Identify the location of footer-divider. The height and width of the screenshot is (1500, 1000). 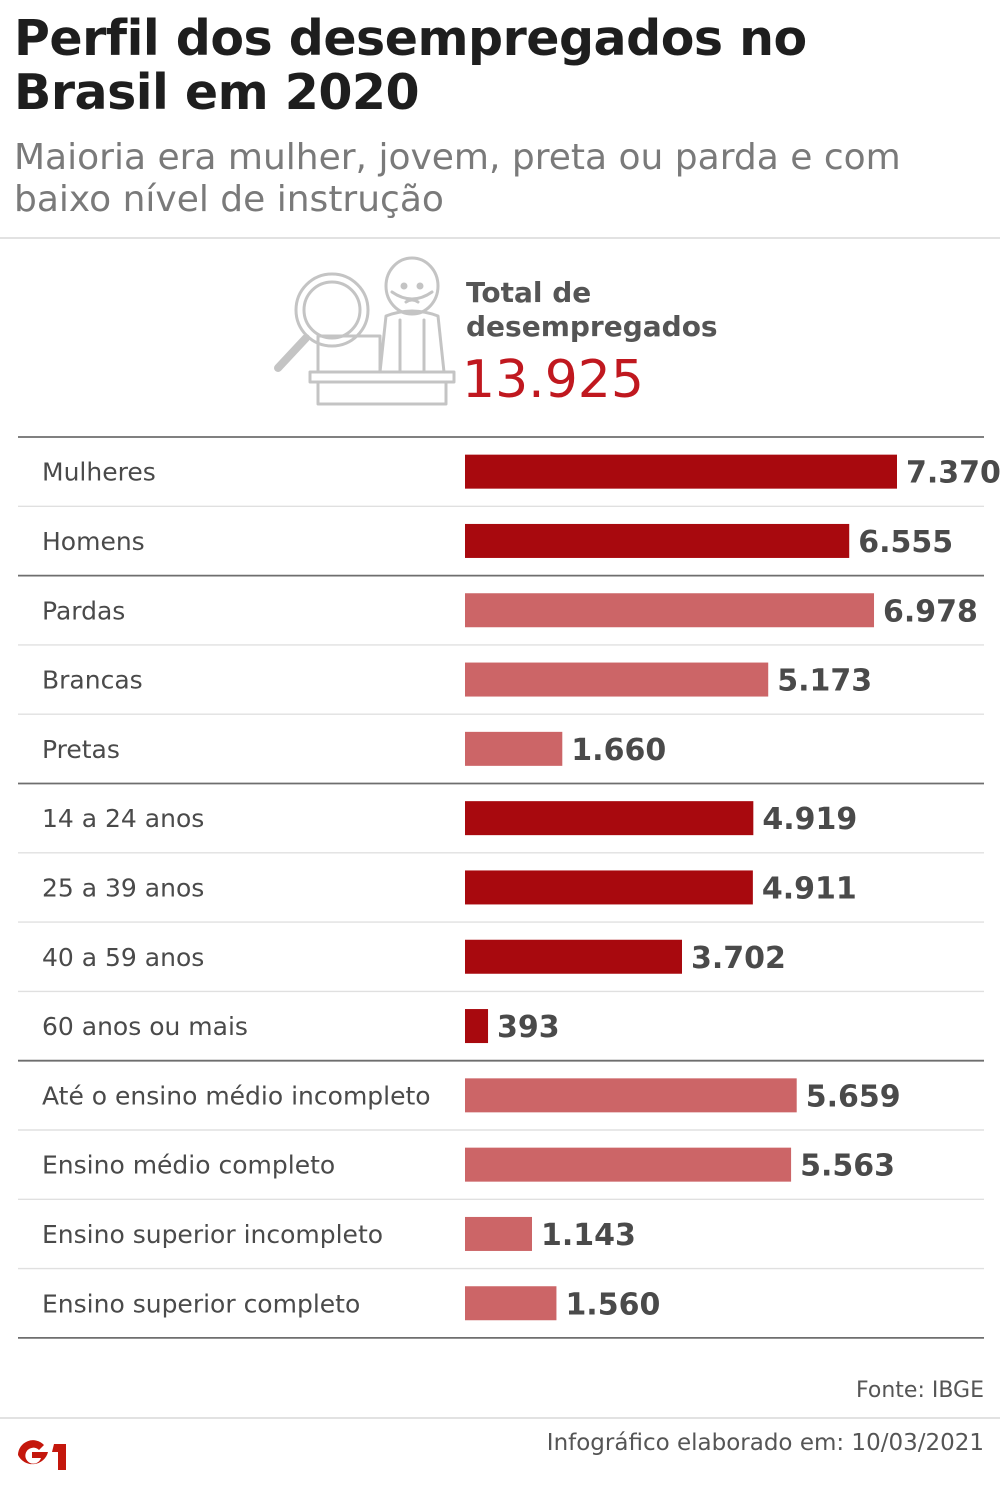
(500, 1418).